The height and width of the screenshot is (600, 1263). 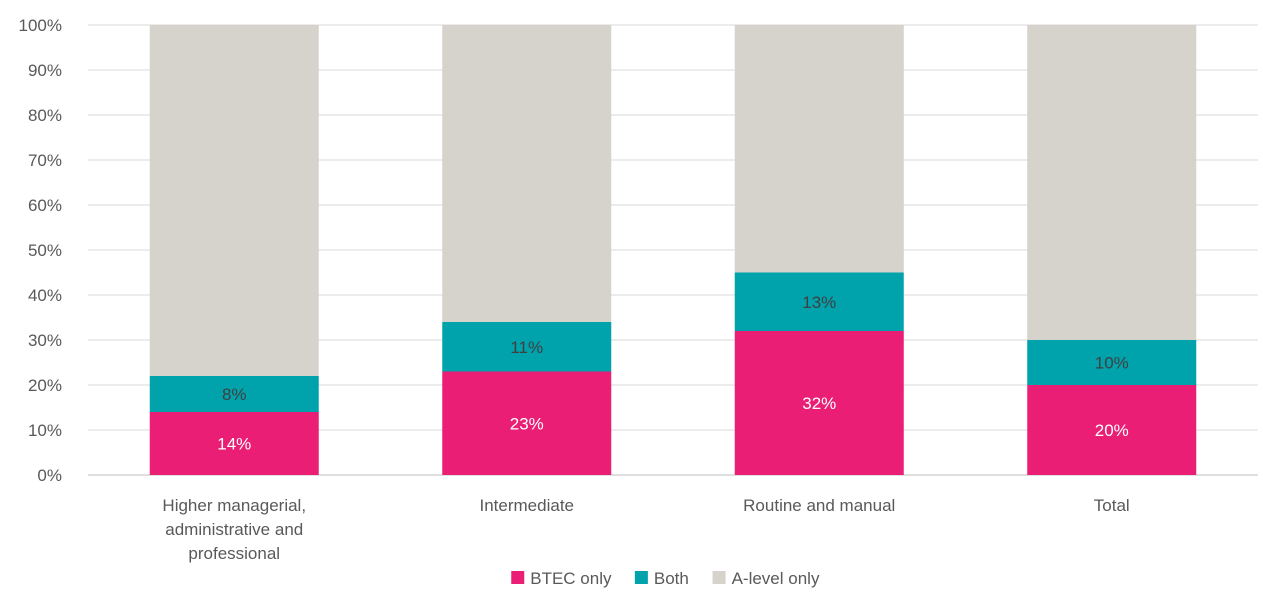 I want to click on data-label: 32%, so click(x=819, y=403).